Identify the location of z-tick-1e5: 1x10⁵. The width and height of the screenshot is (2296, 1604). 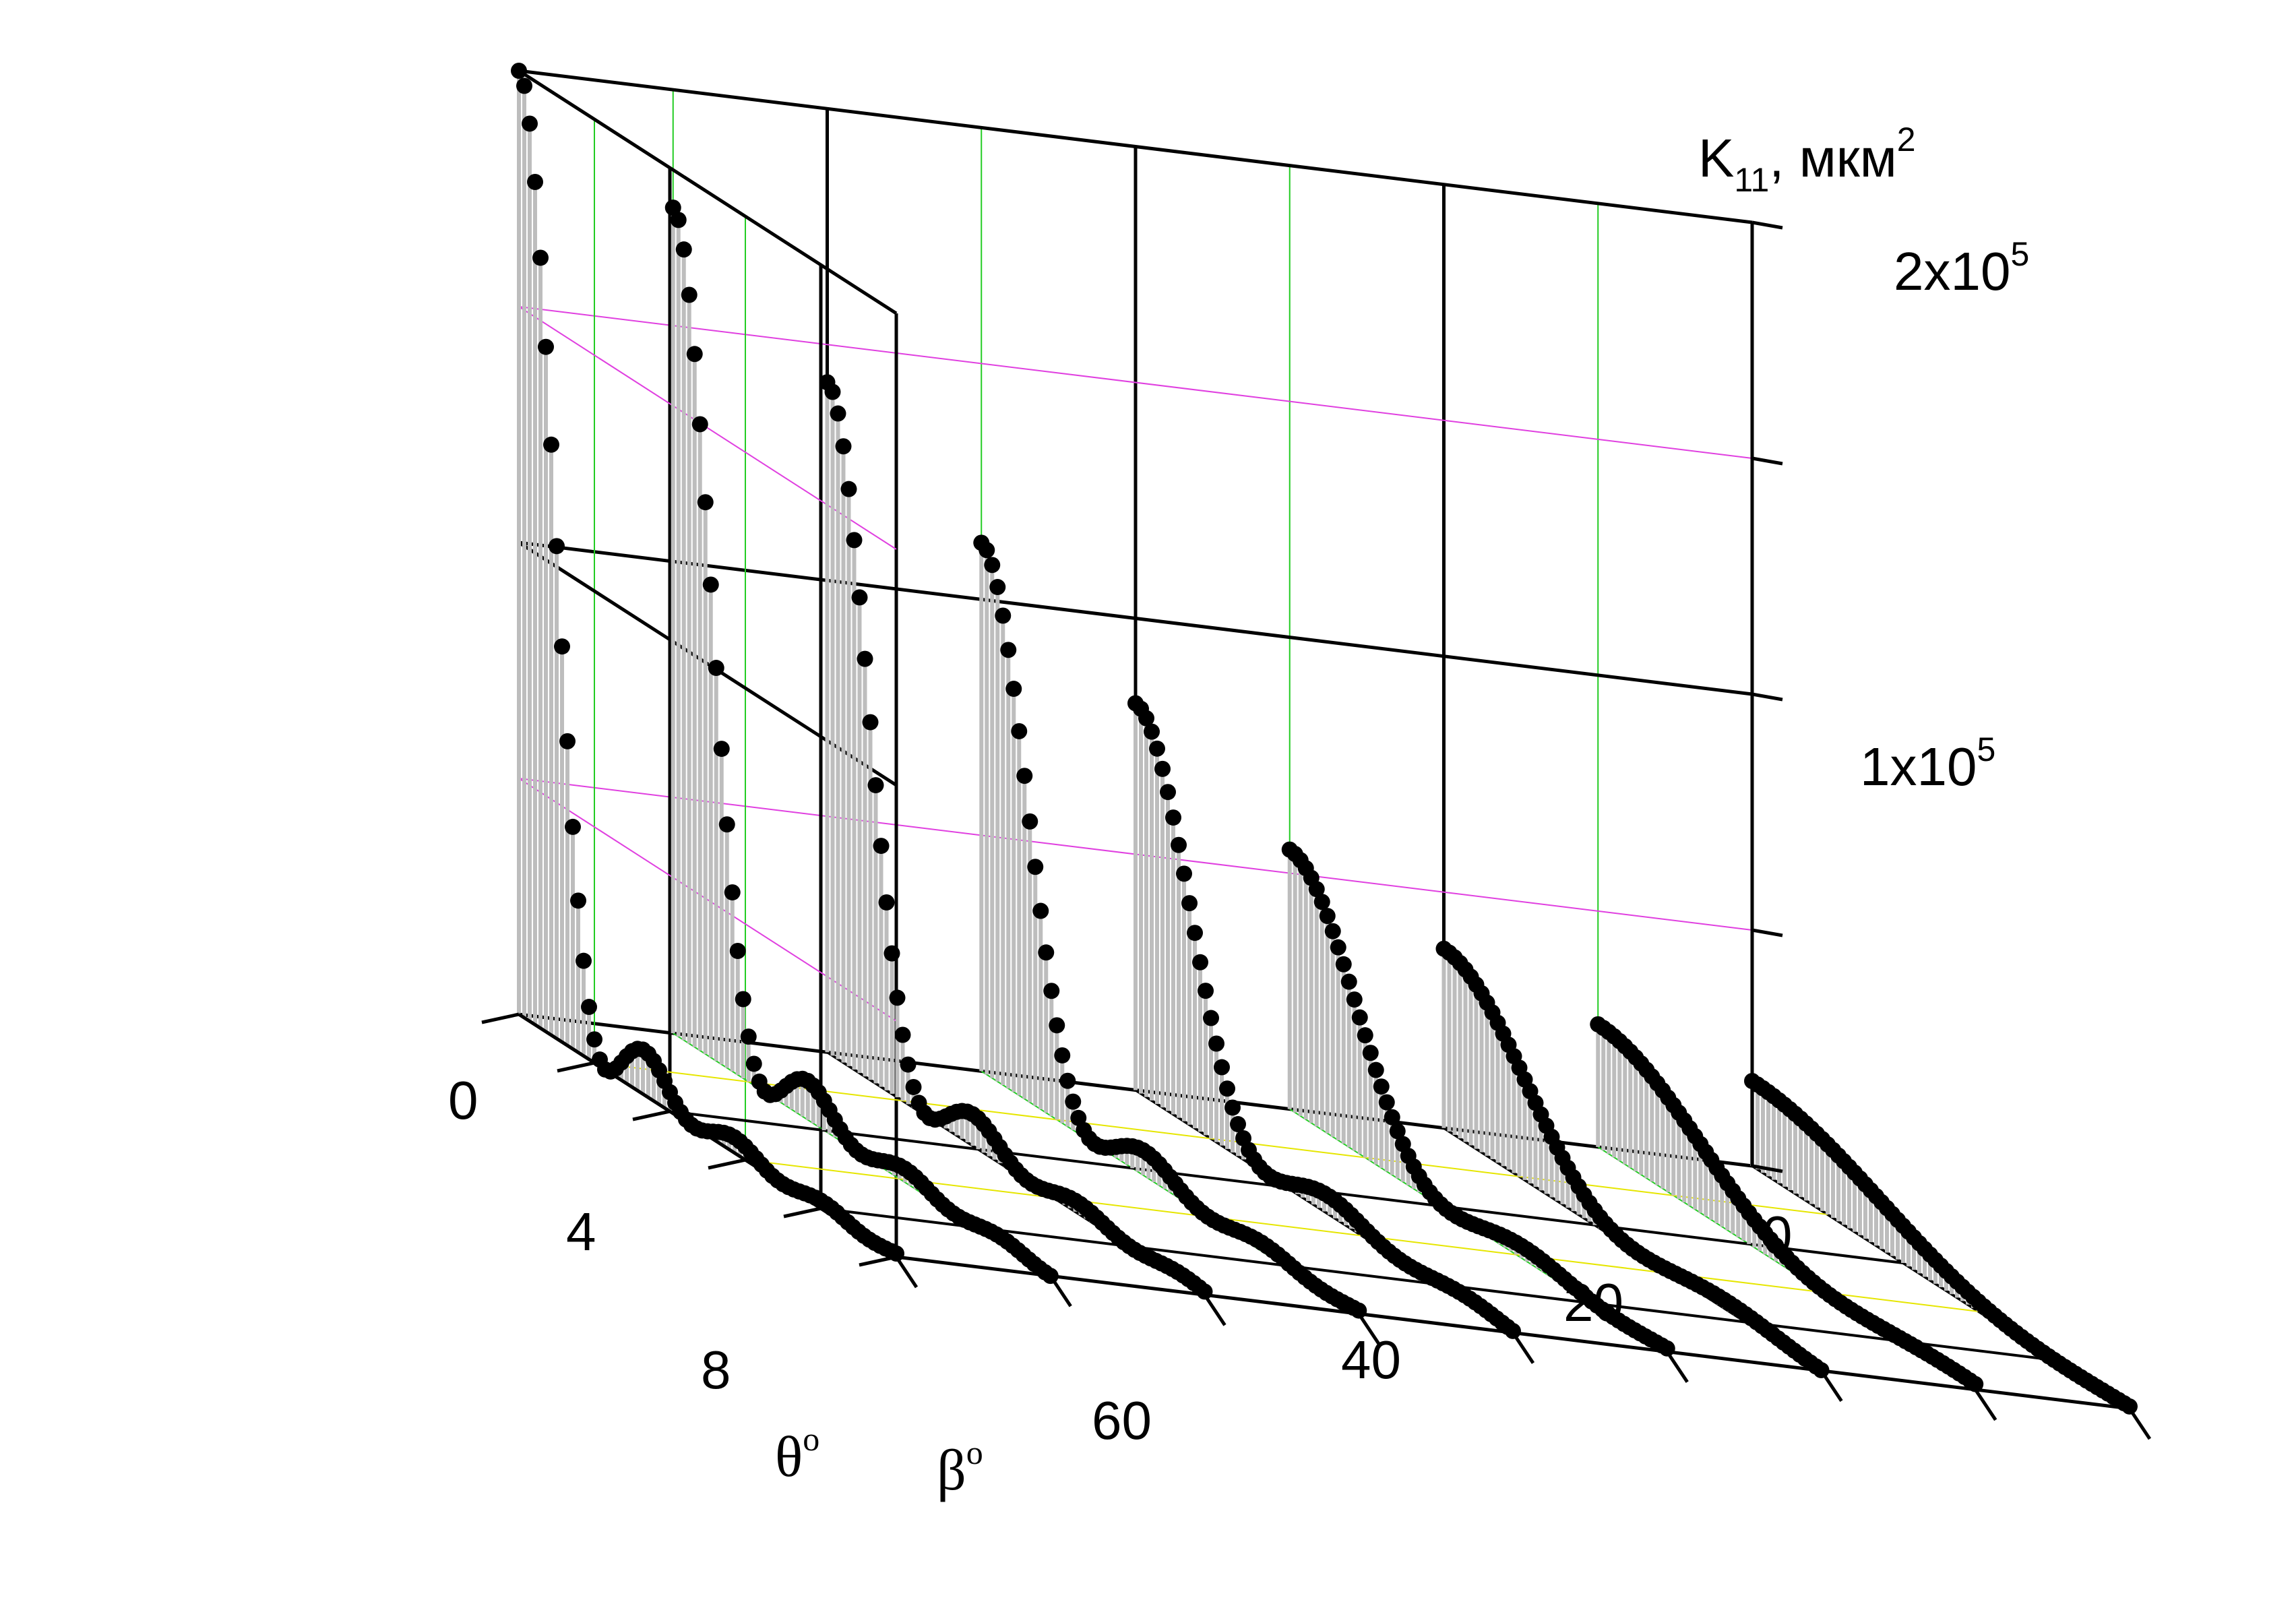
(1927, 764).